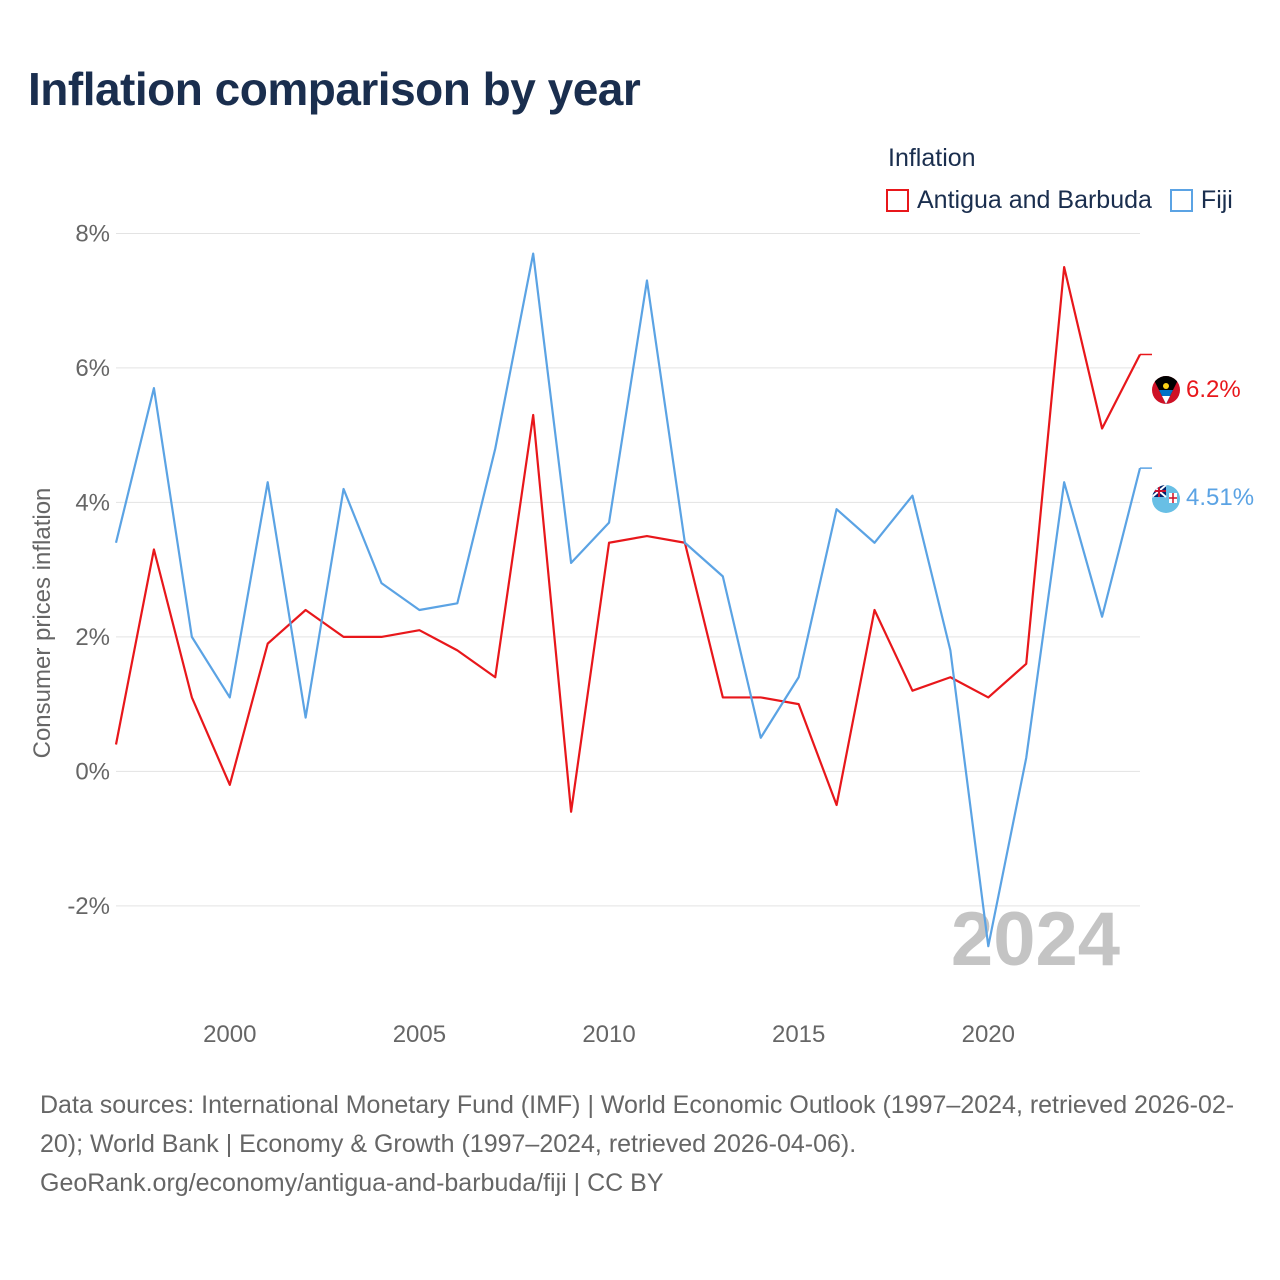  Describe the element at coordinates (92, 502) in the screenshot. I see `y-tick-label: 4%` at that location.